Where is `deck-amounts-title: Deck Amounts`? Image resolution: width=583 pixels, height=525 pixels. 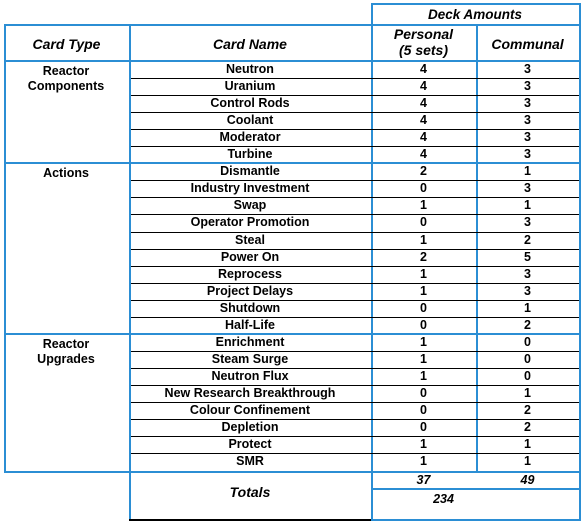 deck-amounts-title: Deck Amounts is located at coordinates (475, 14).